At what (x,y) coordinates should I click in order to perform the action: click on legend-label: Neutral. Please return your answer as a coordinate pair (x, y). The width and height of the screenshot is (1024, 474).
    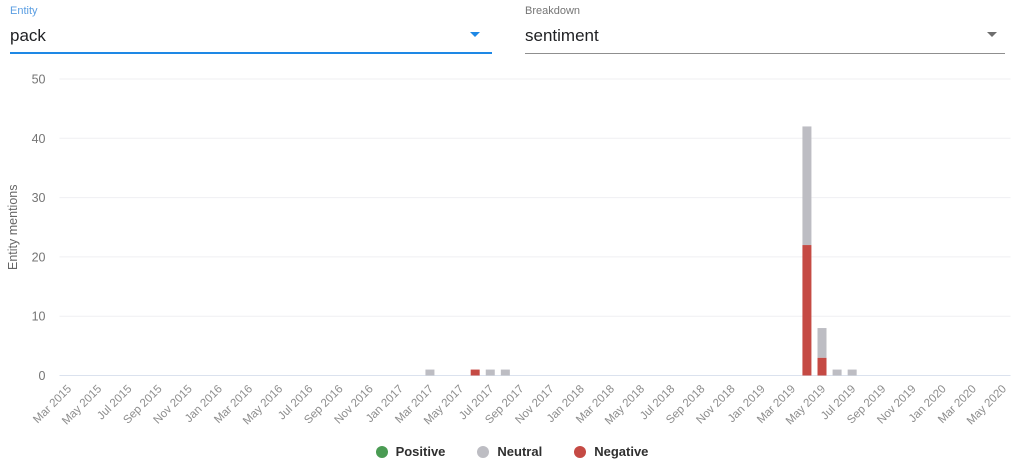
    Looking at the image, I should click on (520, 451).